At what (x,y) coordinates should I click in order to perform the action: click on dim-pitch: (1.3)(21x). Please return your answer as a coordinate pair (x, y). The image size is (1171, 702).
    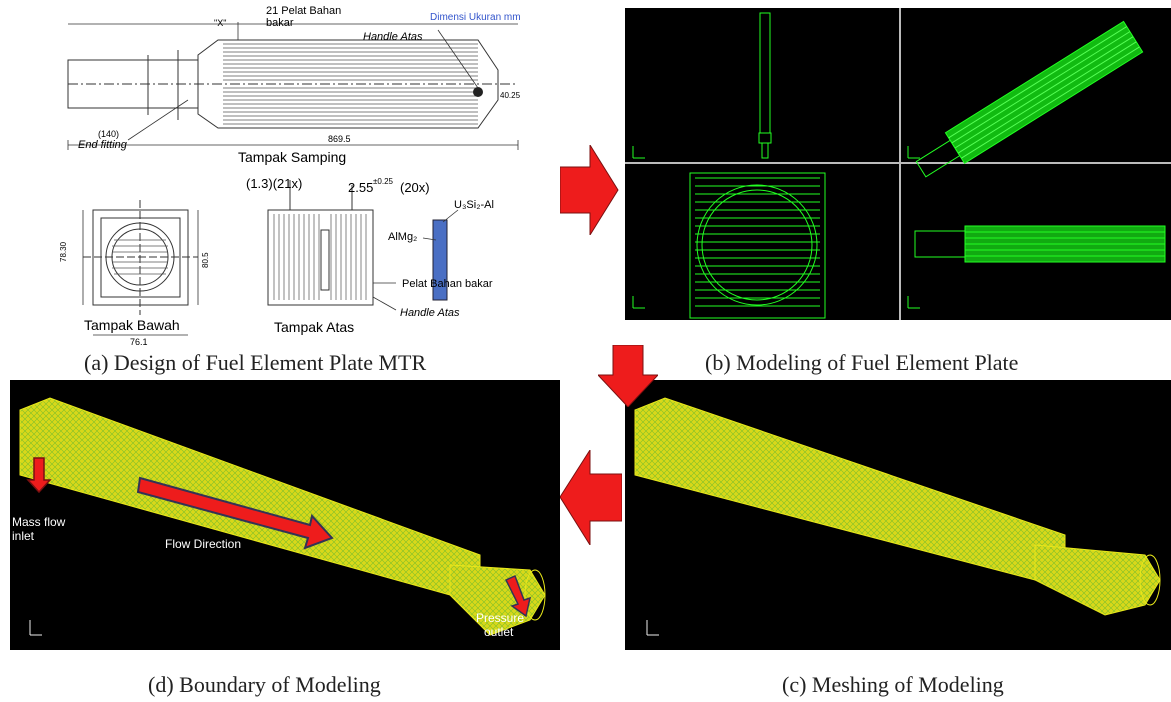
    Looking at the image, I should click on (274, 183).